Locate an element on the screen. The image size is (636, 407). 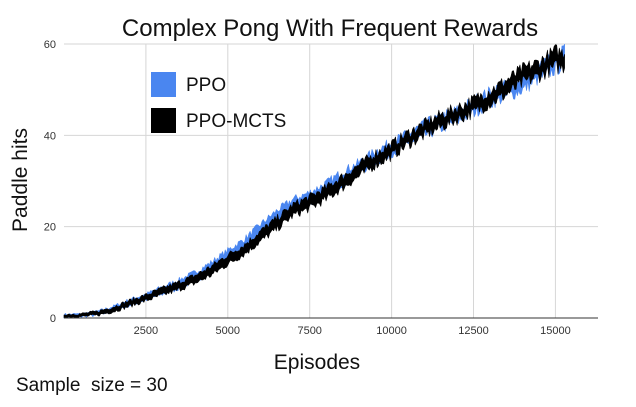
x-tick-label: 7500 is located at coordinates (309, 331).